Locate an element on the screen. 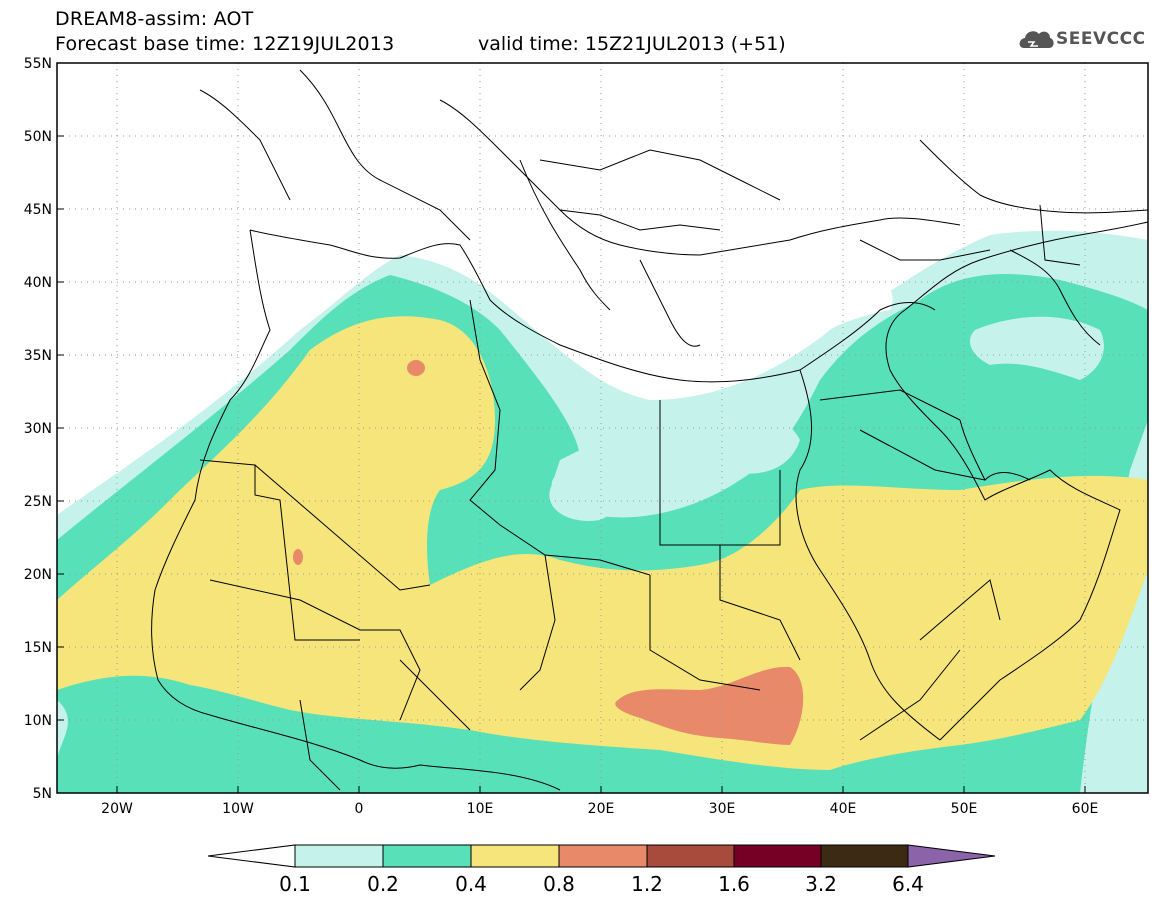 This screenshot has height=905, width=1165. colorbar-label: 1.6 is located at coordinates (734, 884).